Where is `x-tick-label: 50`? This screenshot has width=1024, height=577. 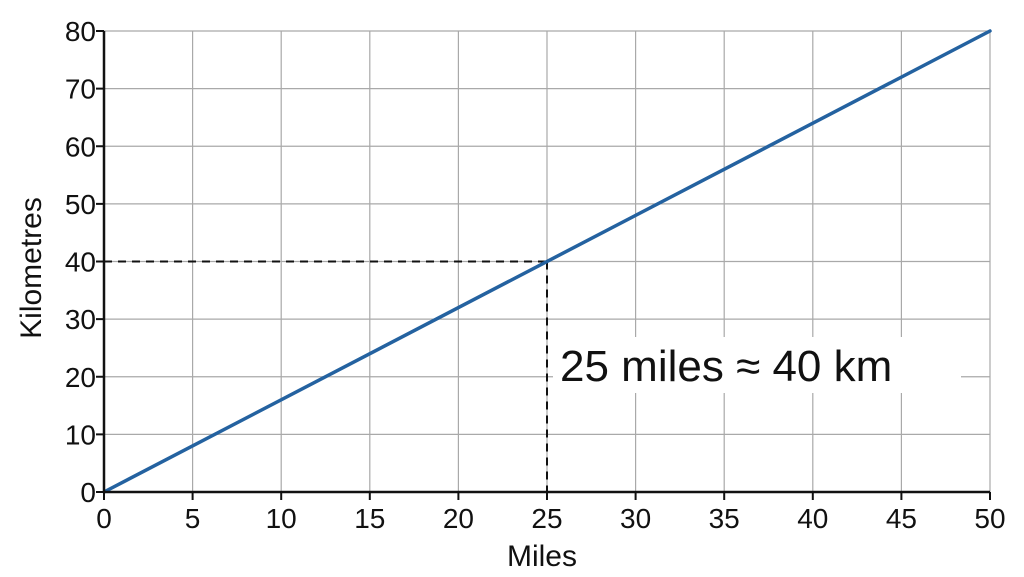
x-tick-label: 50 is located at coordinates (989, 518).